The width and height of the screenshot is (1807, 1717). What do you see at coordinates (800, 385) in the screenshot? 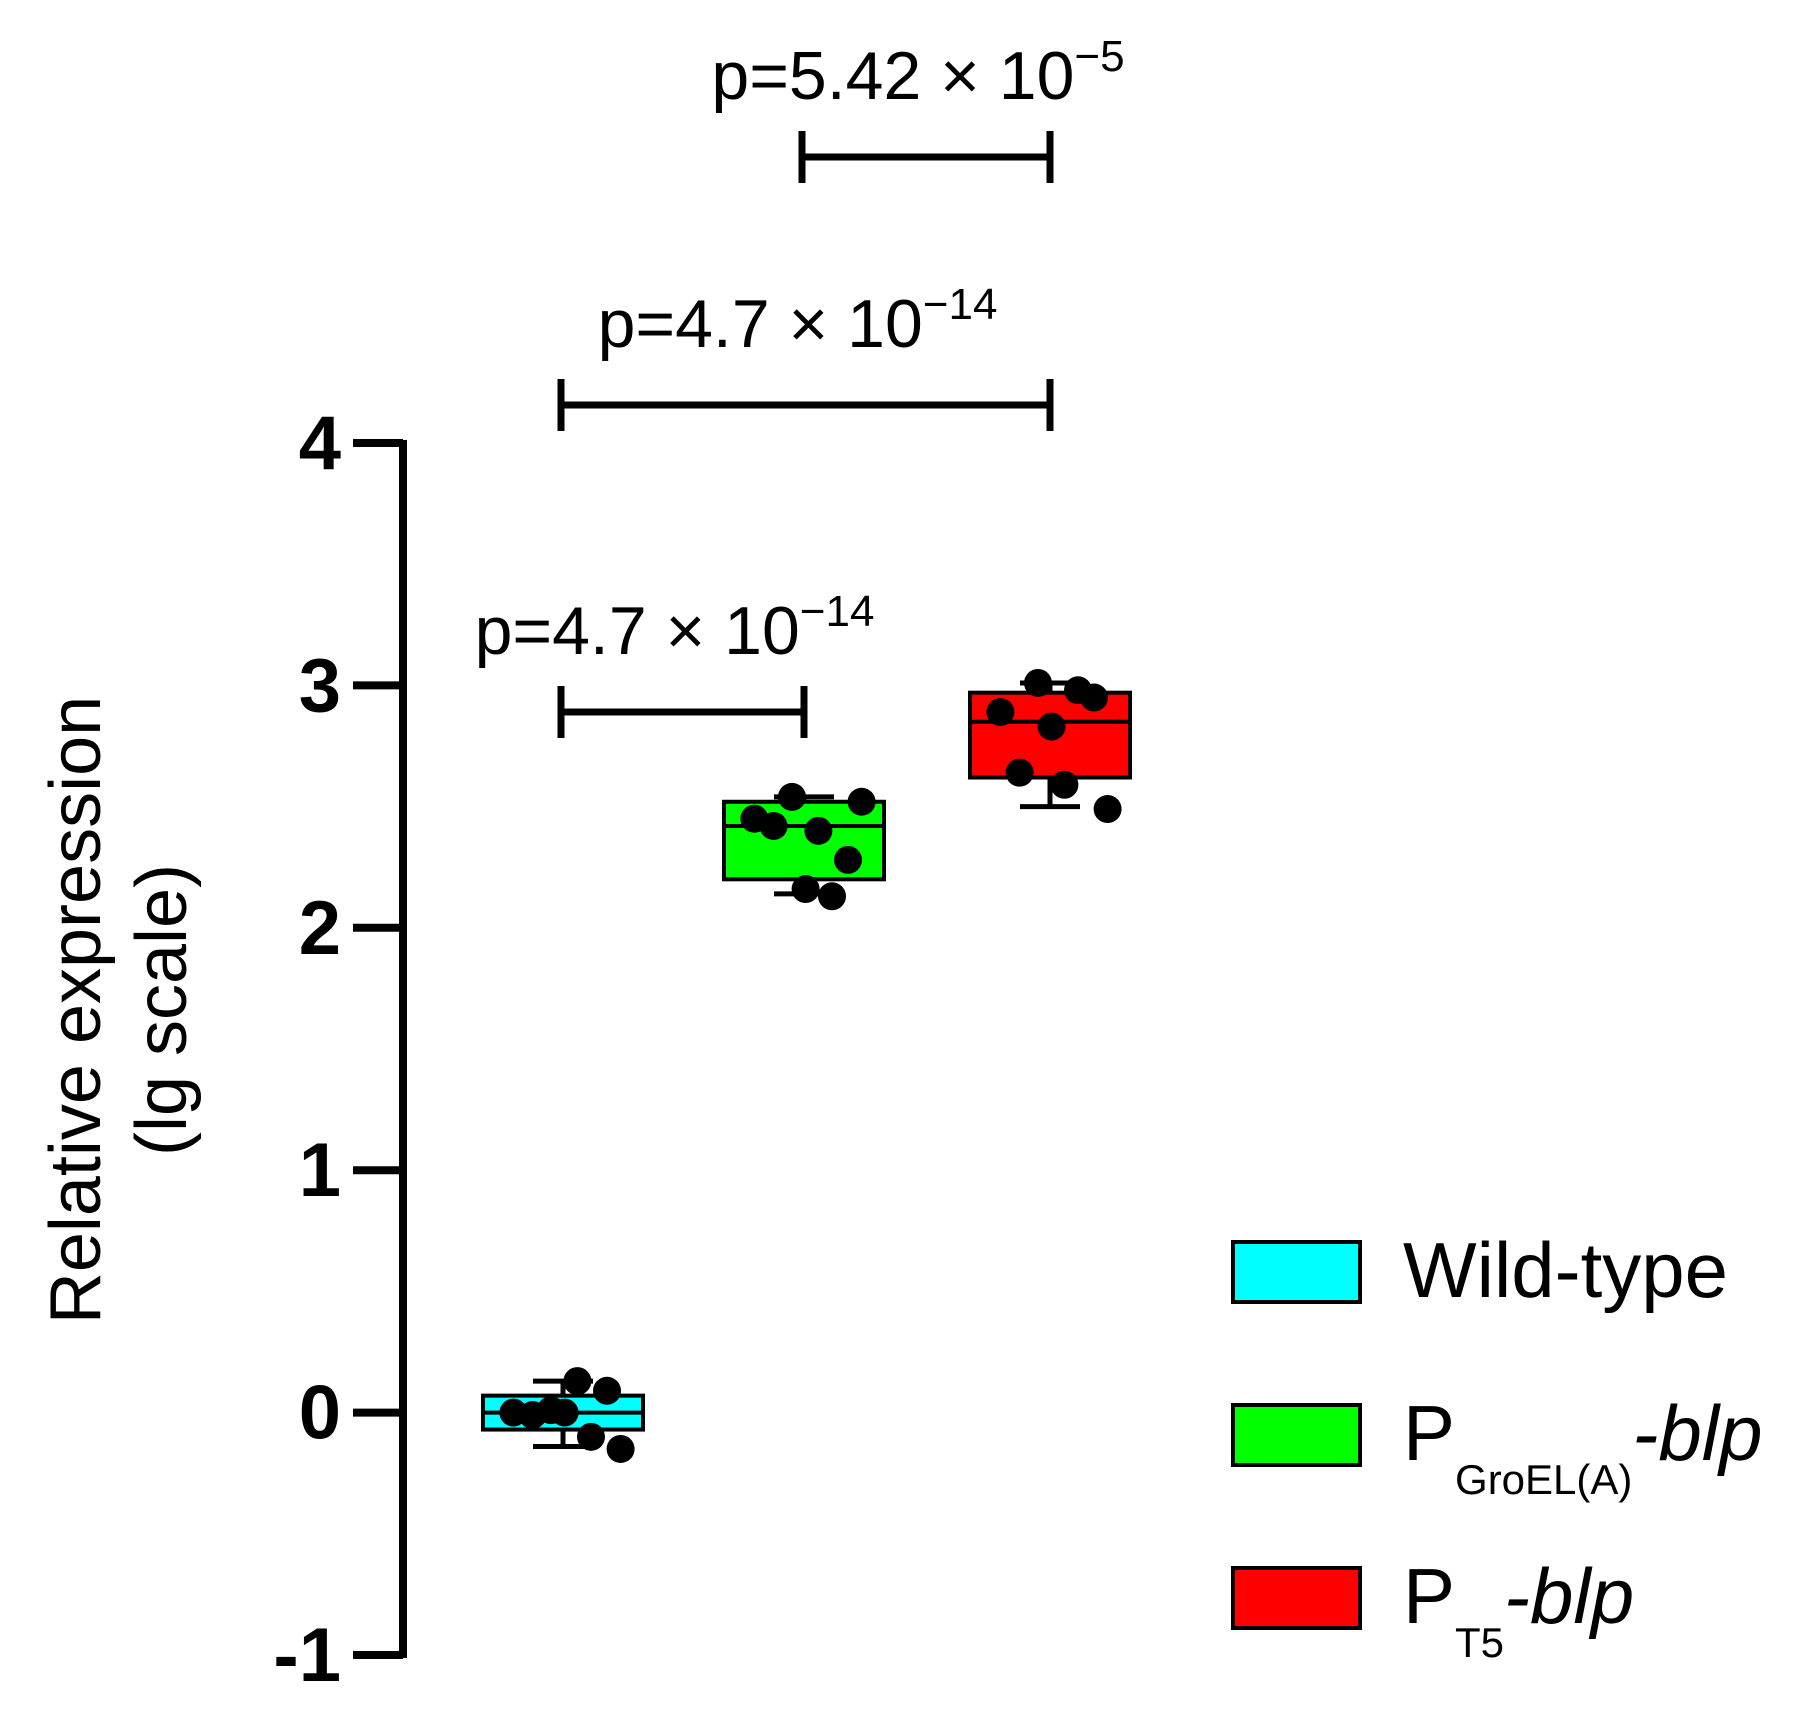
I see `significance-brackets: p=4.7 × 10−14p=4.7 × 10−14p=5.42 × 10−5` at bounding box center [800, 385].